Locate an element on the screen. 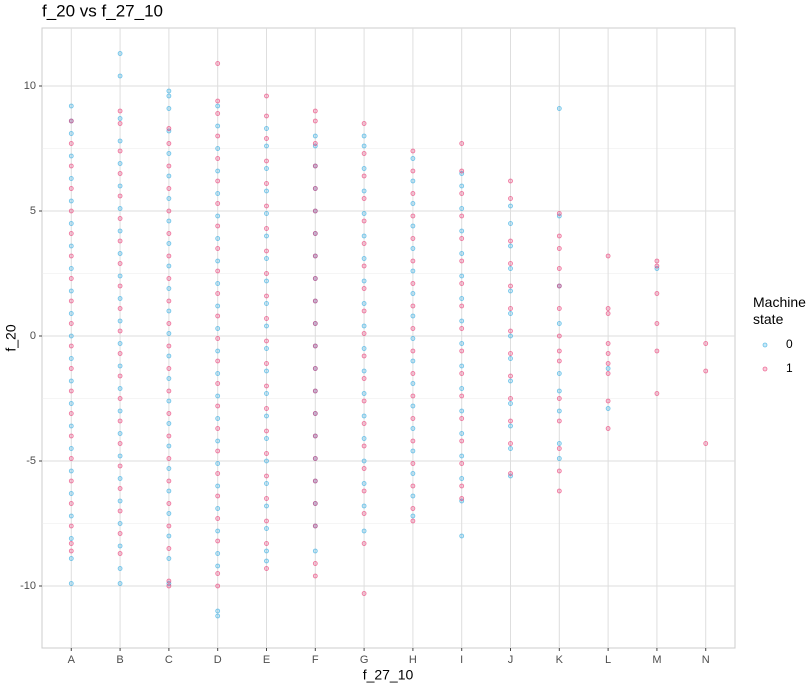 The width and height of the screenshot is (812, 692). x-axis-label: f_27_10 is located at coordinates (388, 675).